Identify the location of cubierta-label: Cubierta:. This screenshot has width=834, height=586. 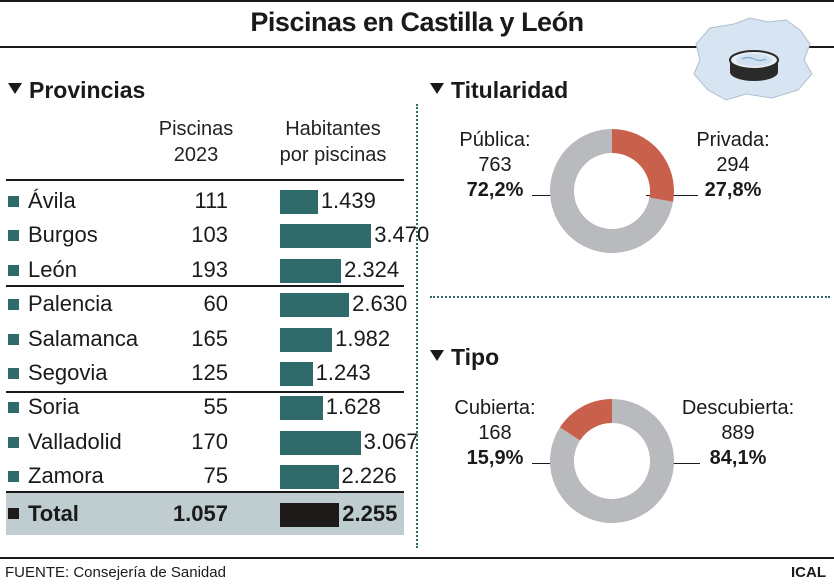
(495, 408).